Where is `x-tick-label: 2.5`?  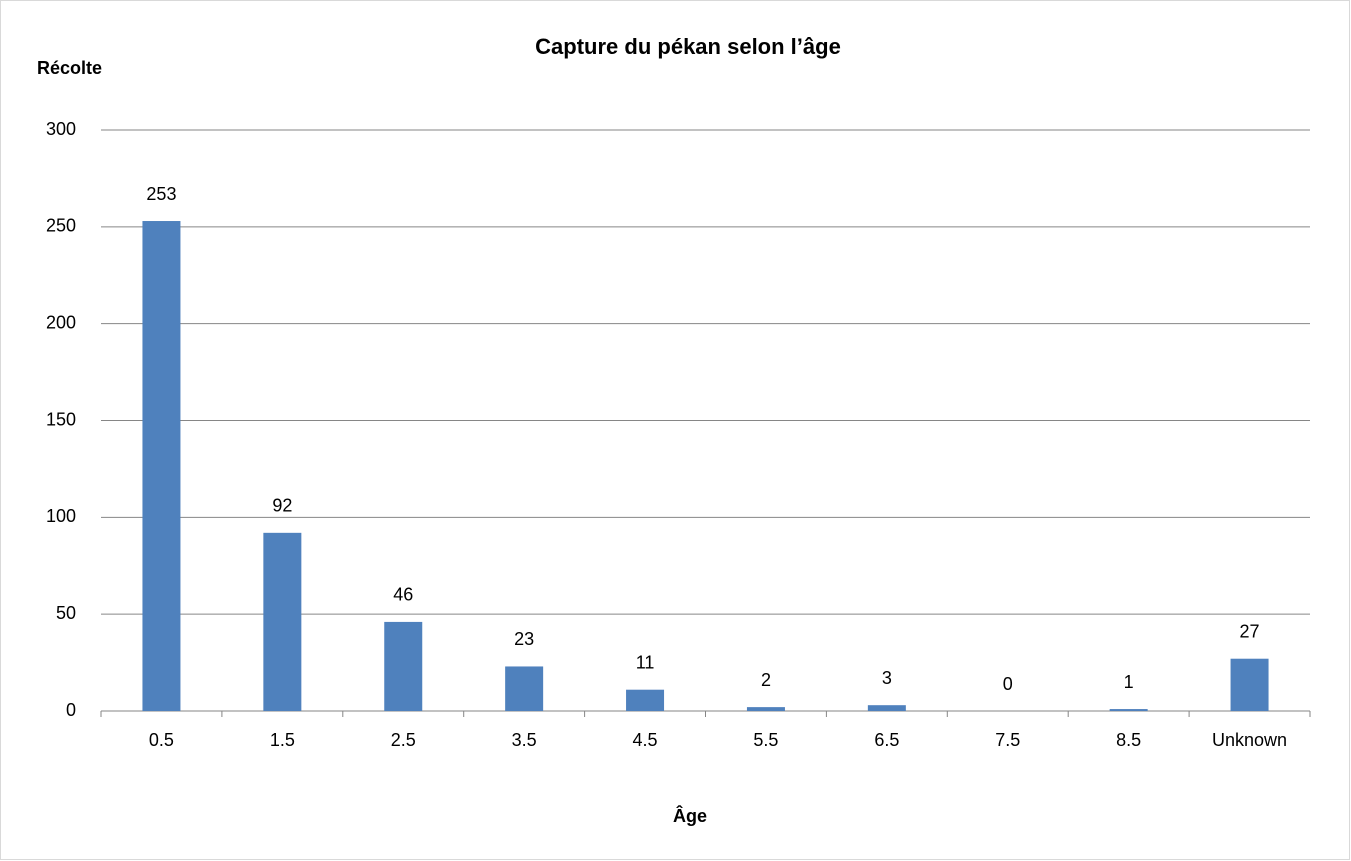 x-tick-label: 2.5 is located at coordinates (403, 740).